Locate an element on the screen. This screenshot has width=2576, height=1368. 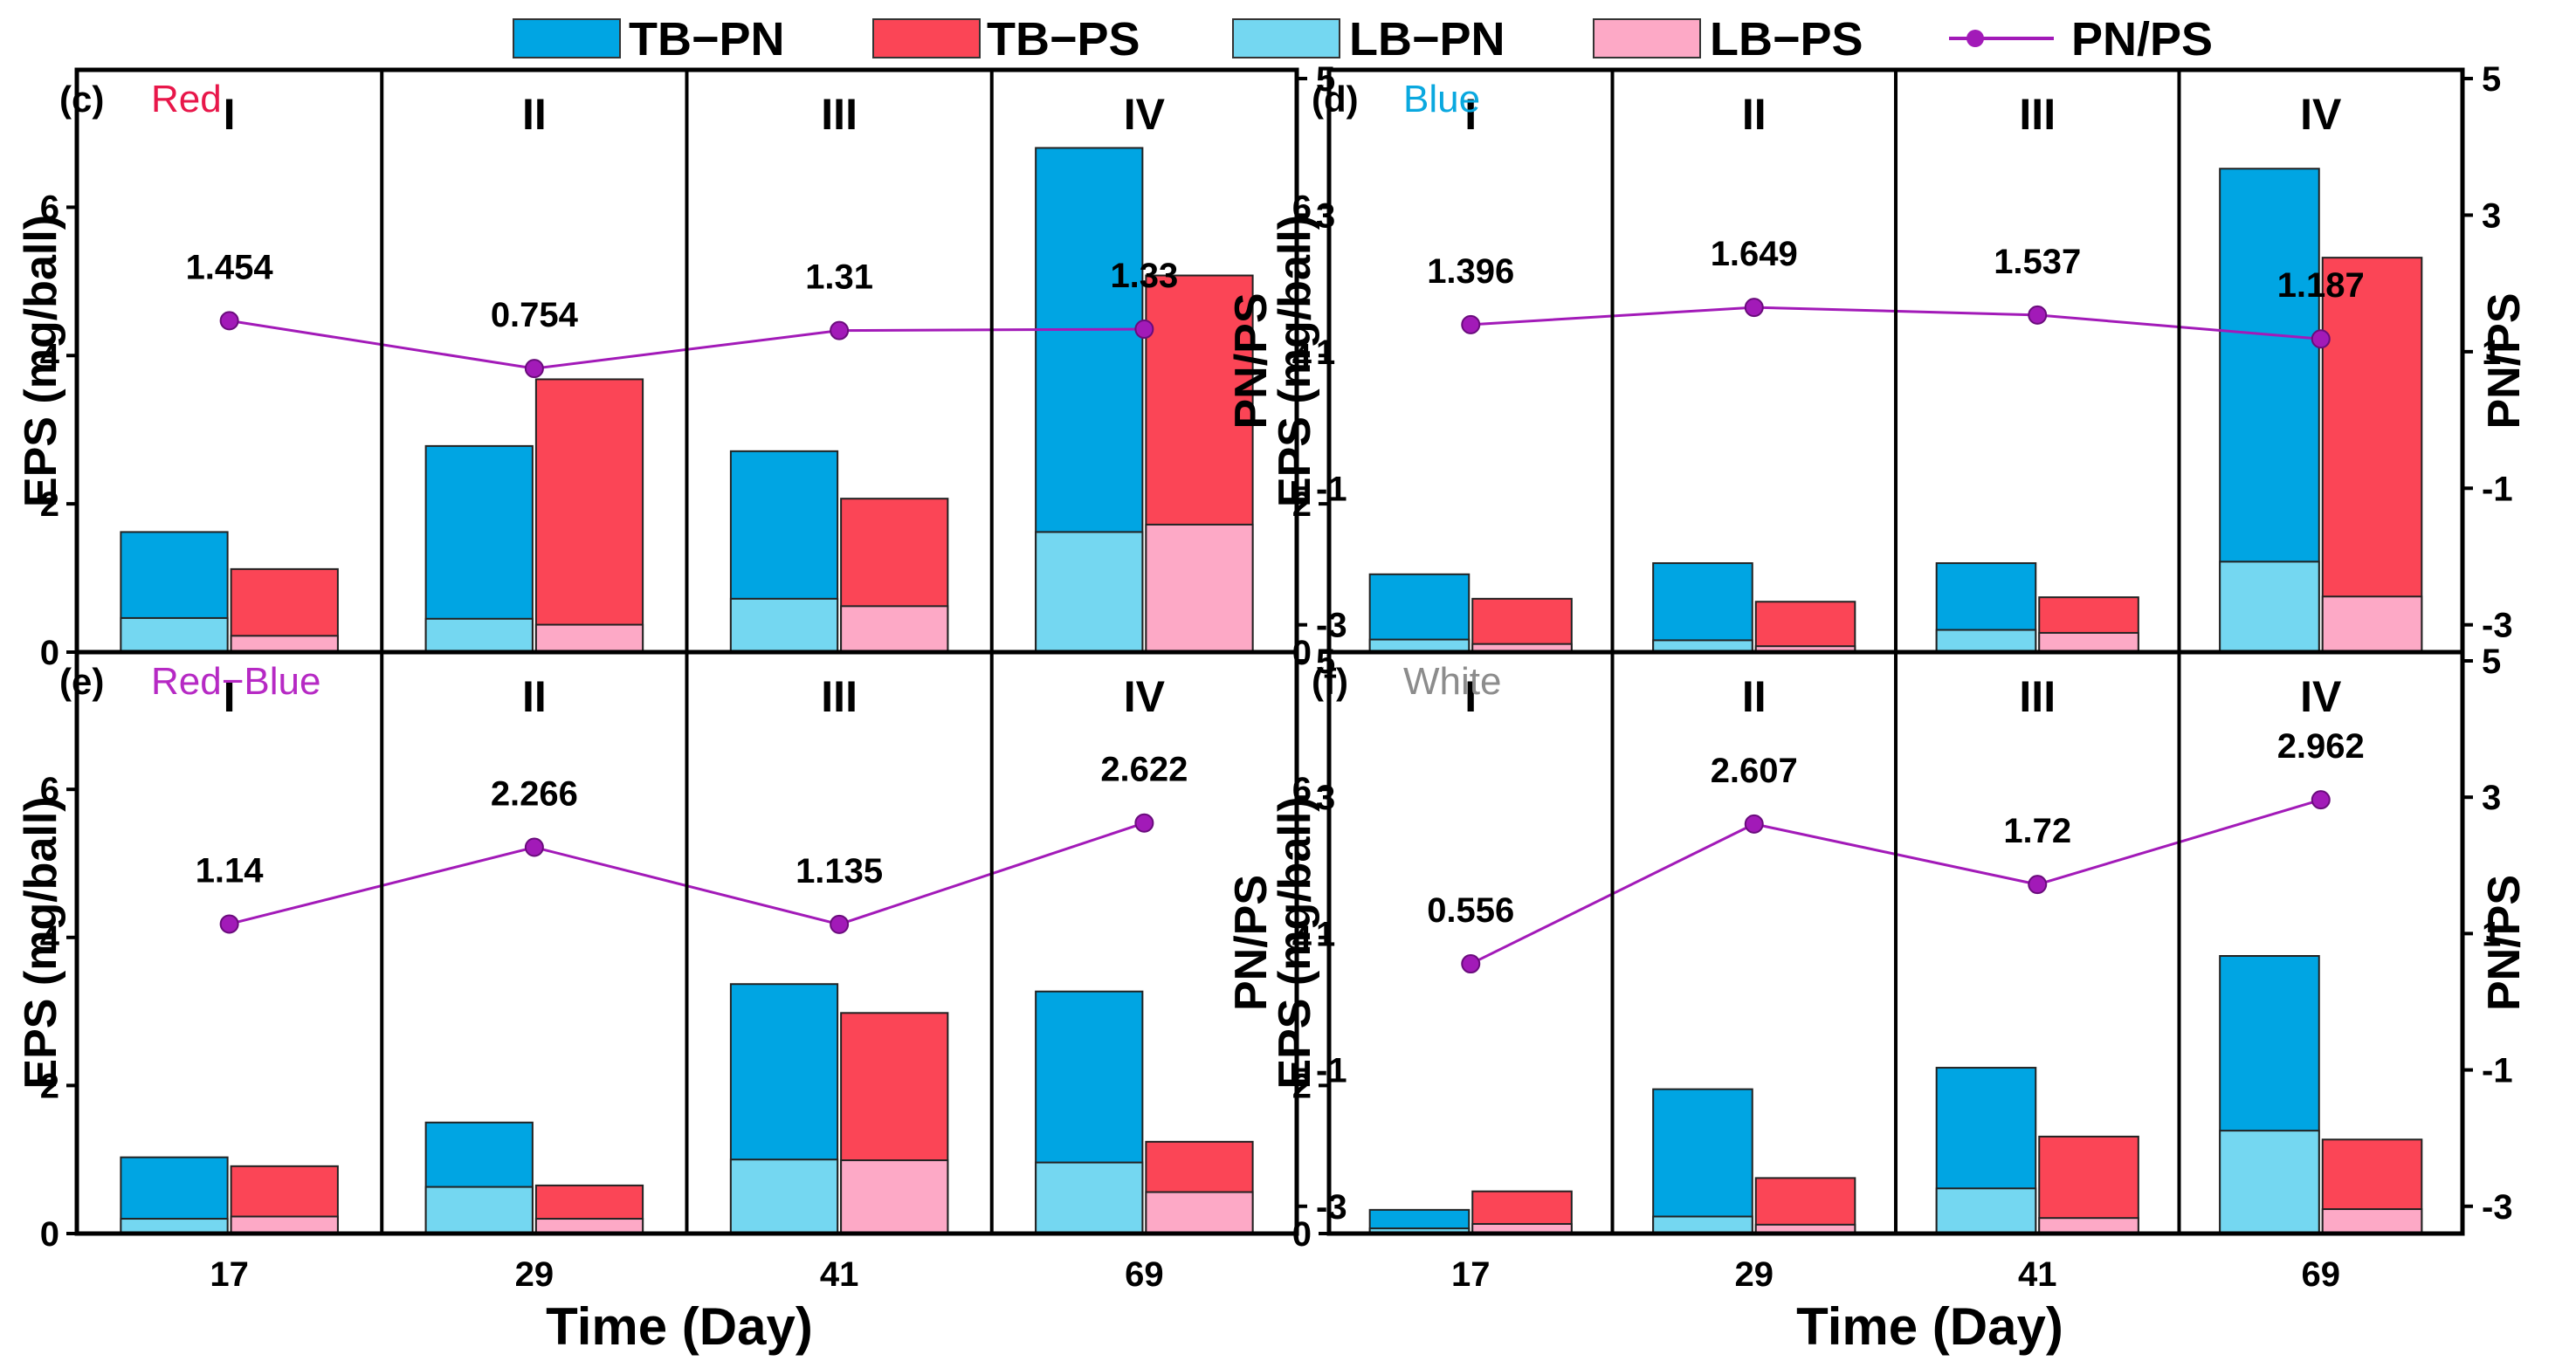
legend: TB−PN TB−PS LB−PN LB−PS PN/PS is located at coordinates (1363, 39).